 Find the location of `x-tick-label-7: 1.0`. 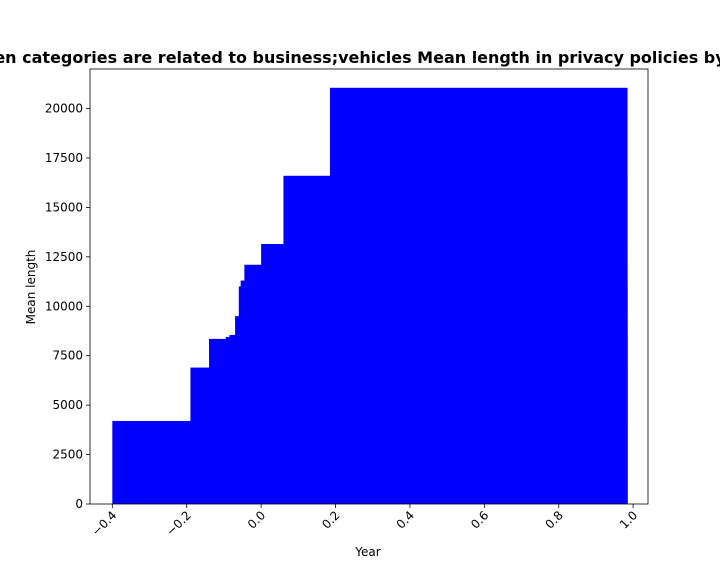

x-tick-label-7: 1.0 is located at coordinates (628, 519).